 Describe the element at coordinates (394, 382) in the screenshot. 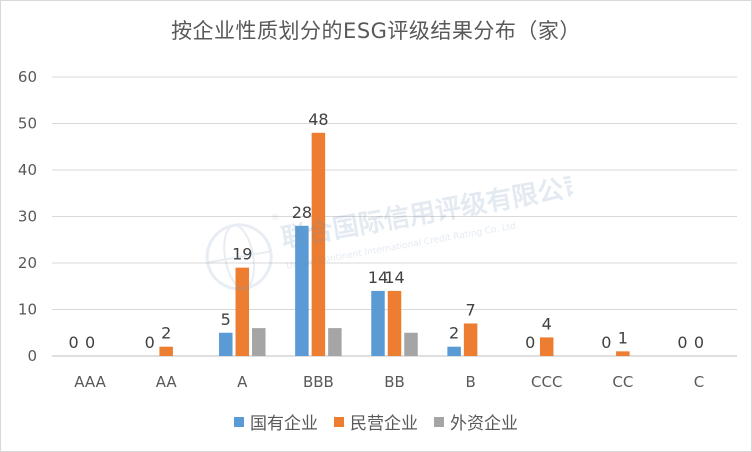

I see `x-tick-label: BB` at that location.